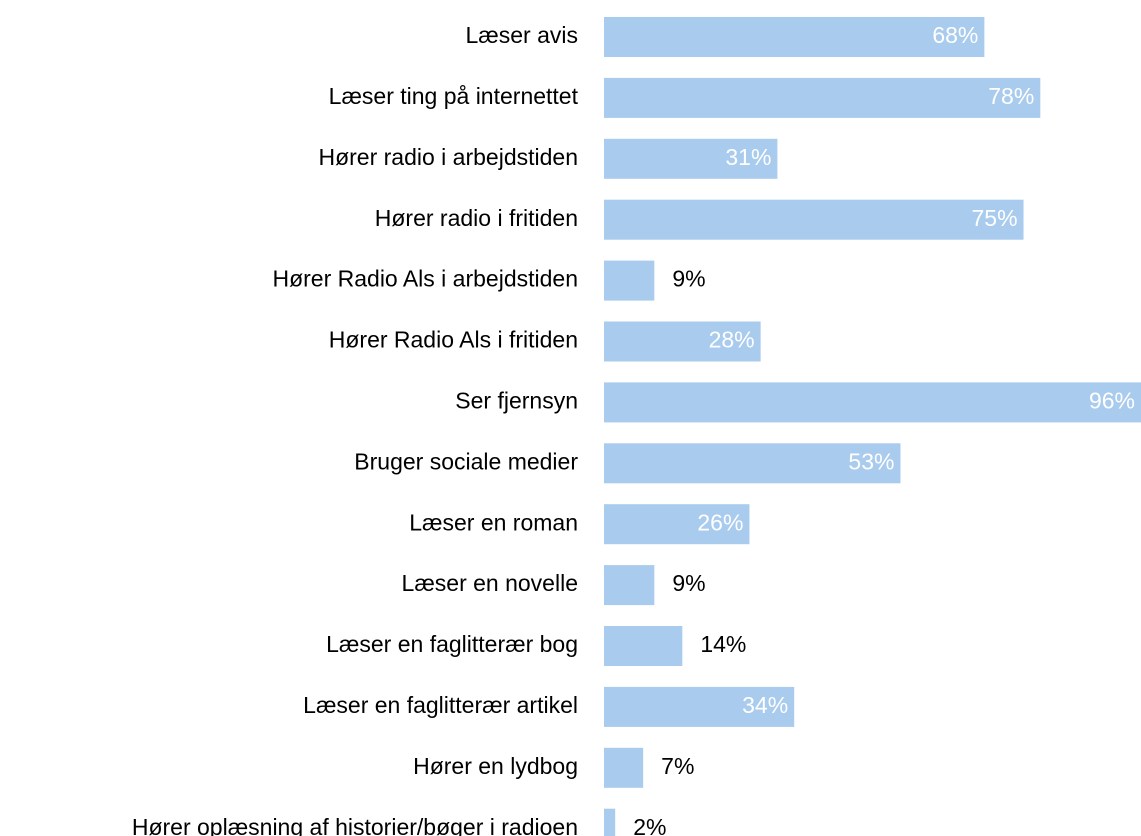  Describe the element at coordinates (765, 705) in the screenshot. I see `value-label: 34%` at that location.